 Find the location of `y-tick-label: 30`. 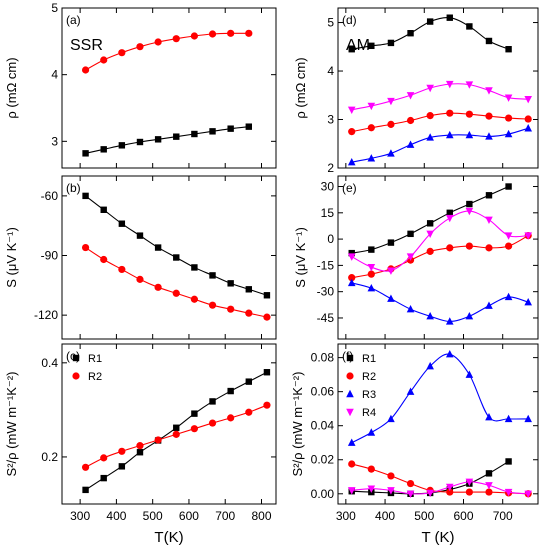

y-tick-label: 30 is located at coordinates (328, 187).